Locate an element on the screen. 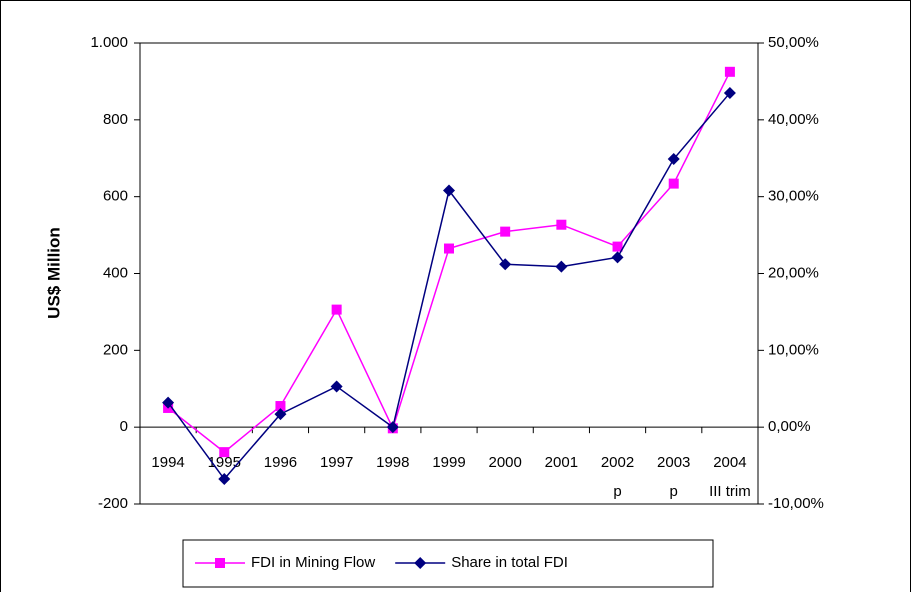 This screenshot has height=592, width=912. y2-tick-label: 40,00% is located at coordinates (793, 119).